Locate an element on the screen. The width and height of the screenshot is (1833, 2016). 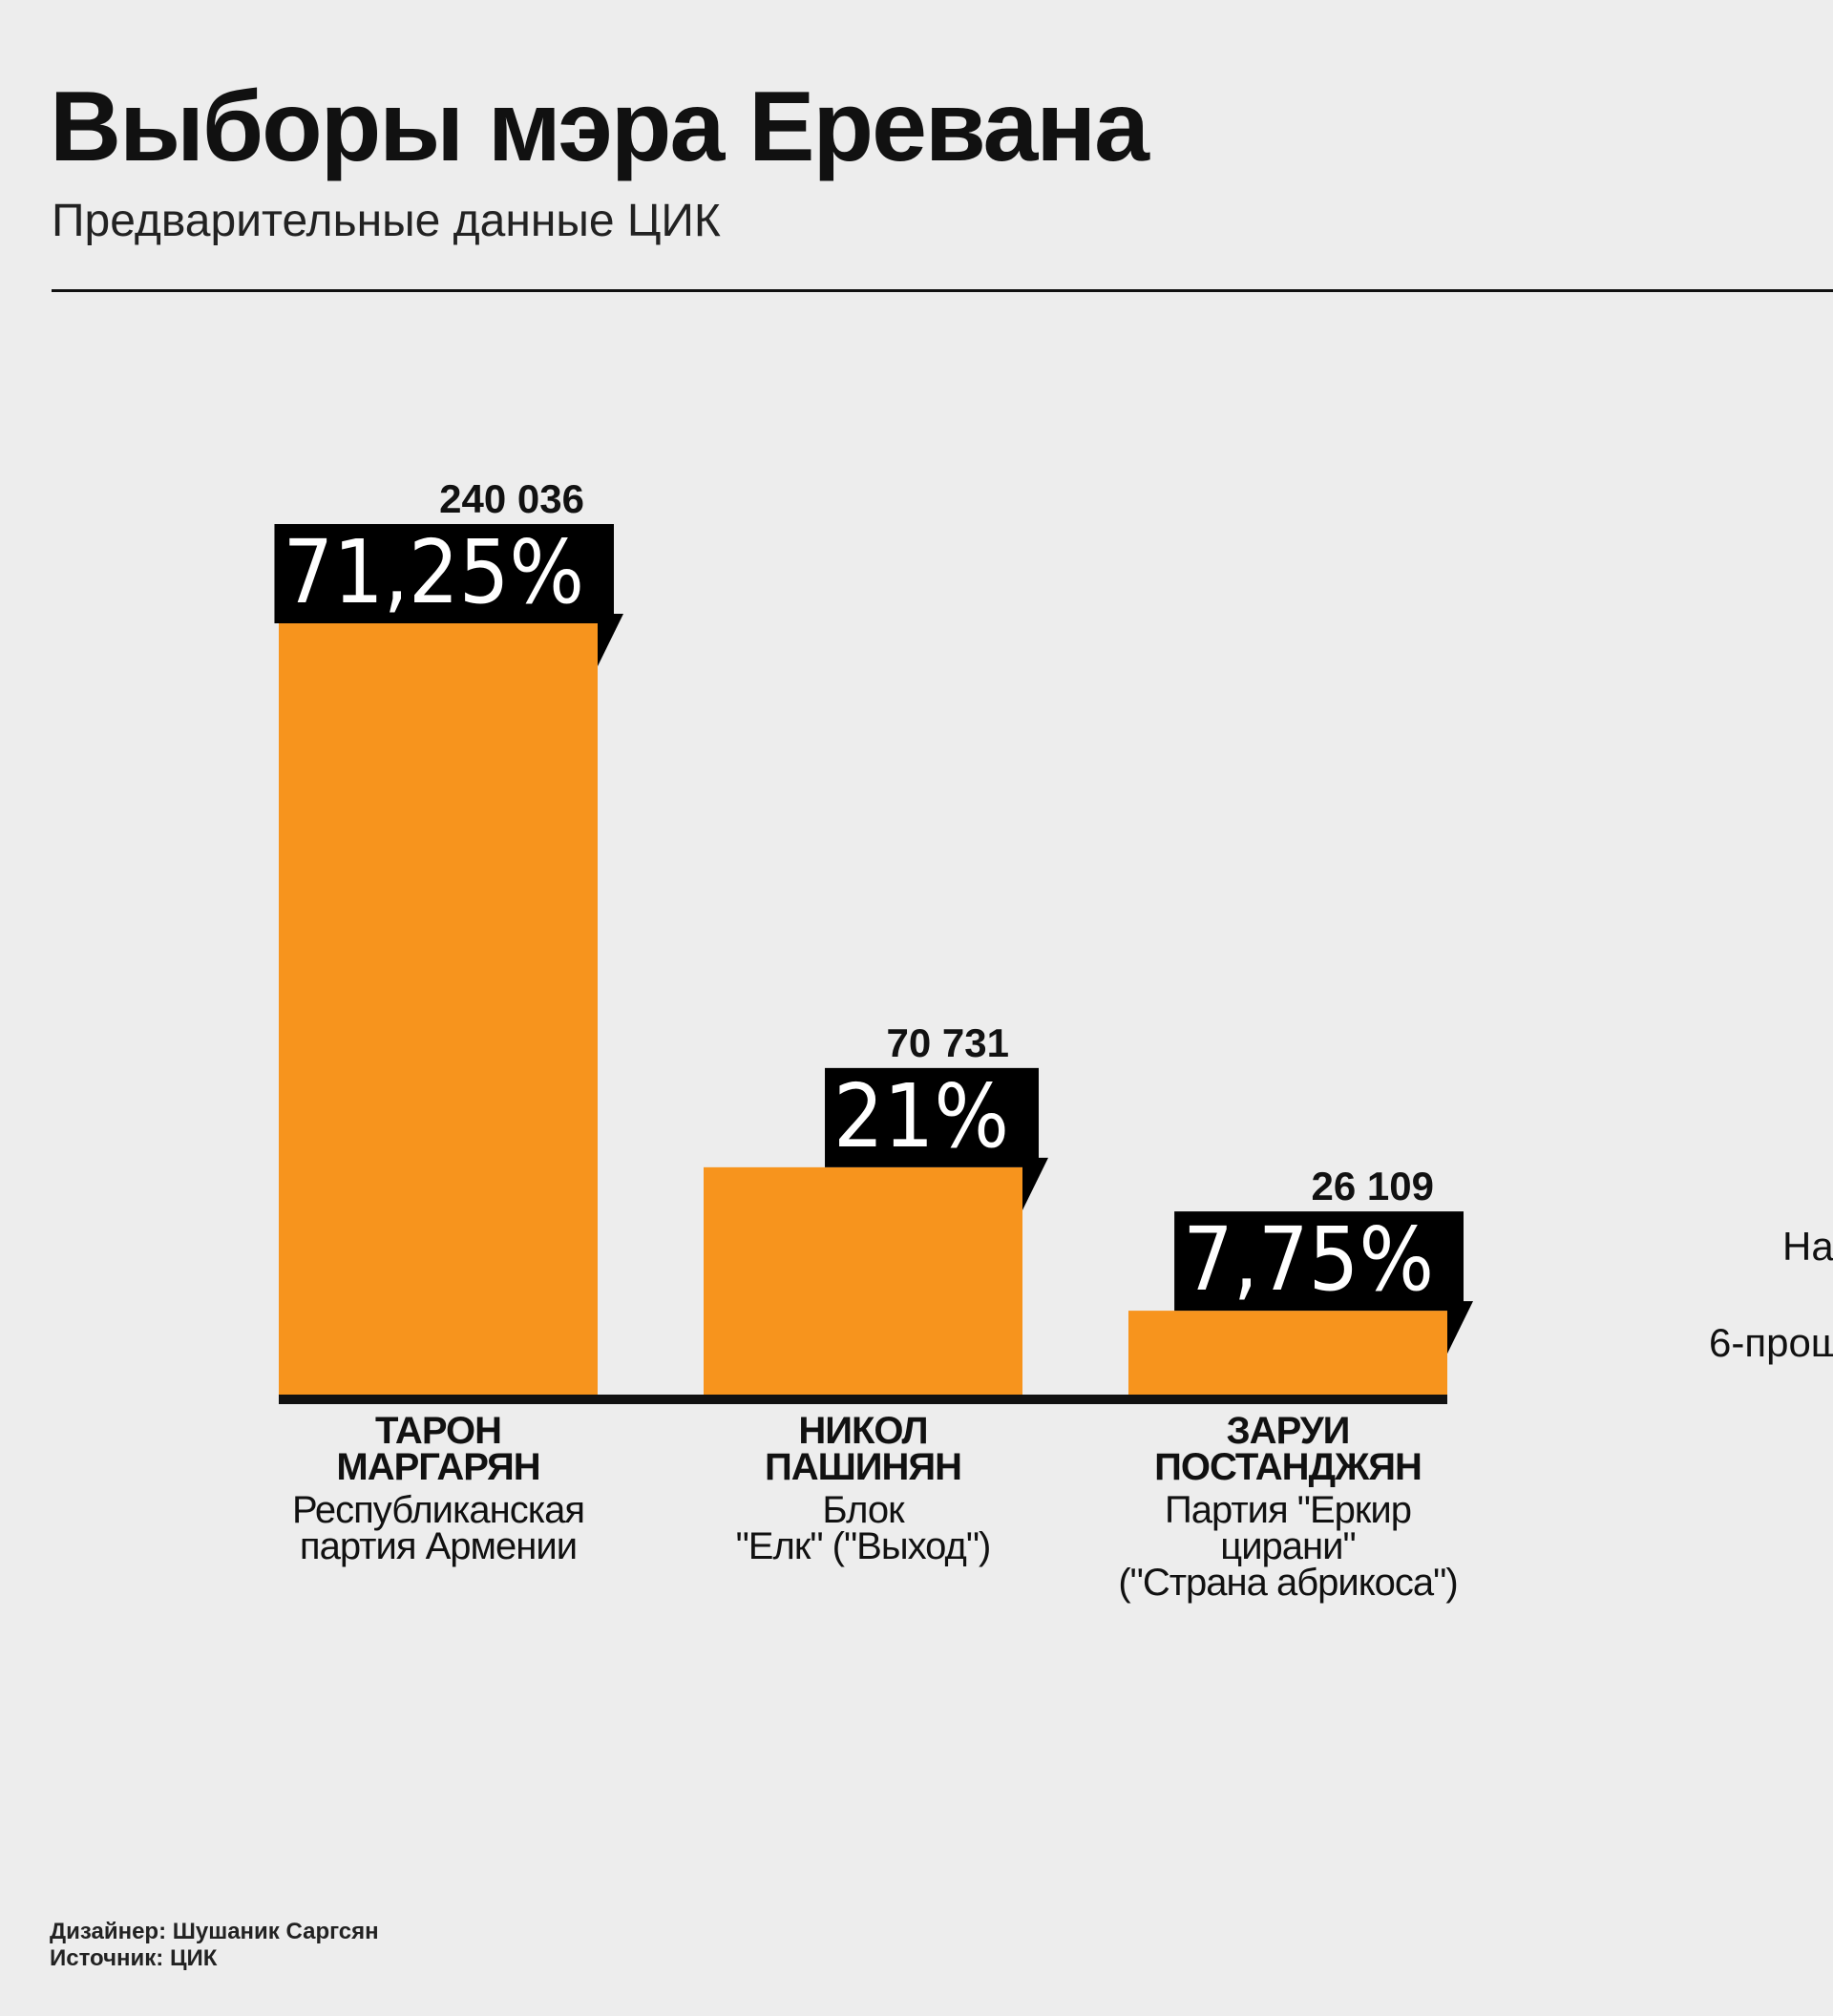
percent-label: 71,25% is located at coordinates (433, 572).